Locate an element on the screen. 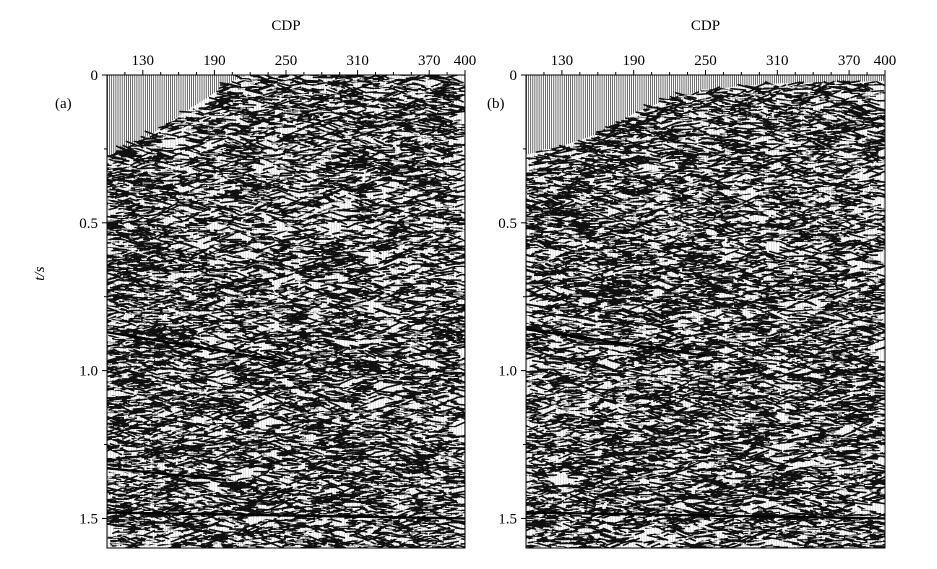  panel-label: (b) is located at coordinates (496, 104).